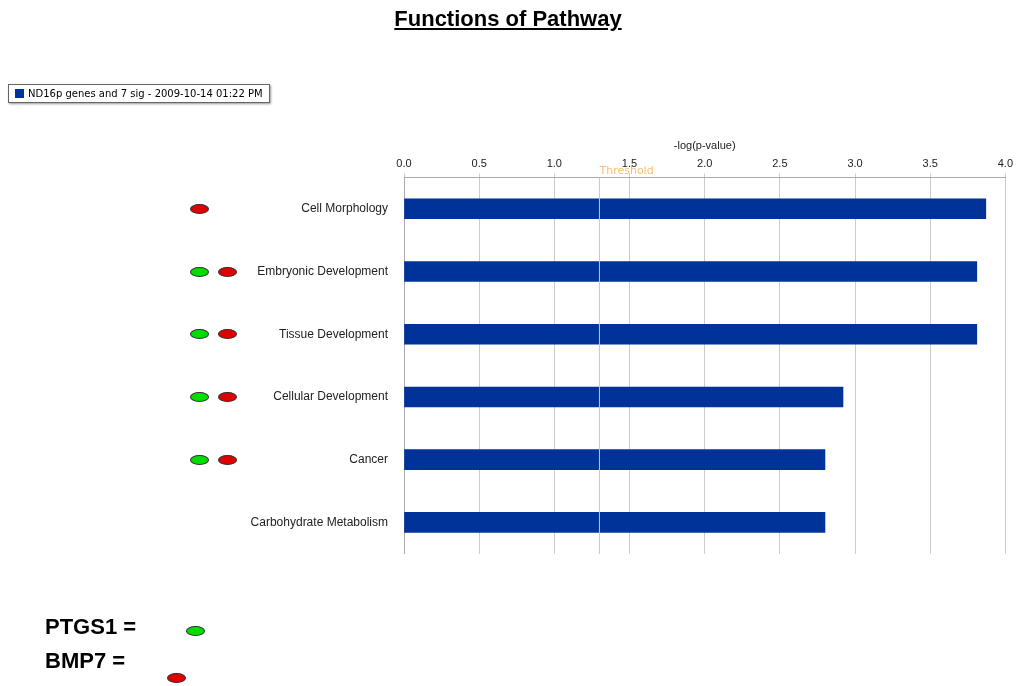 This screenshot has width=1016, height=686. I want to click on y-tick-label: Embryonic Development, so click(323, 270).